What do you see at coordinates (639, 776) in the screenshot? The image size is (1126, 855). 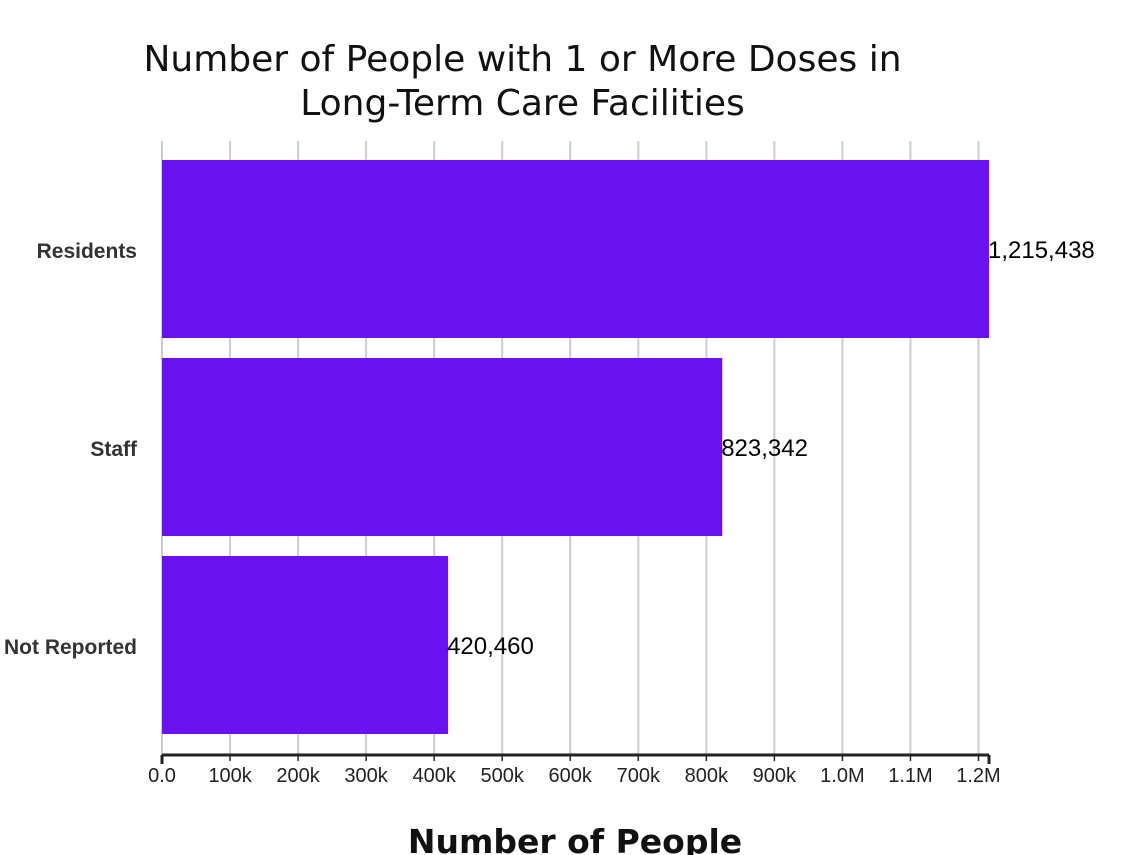 I see `x-tick-label-7: 700k` at bounding box center [639, 776].